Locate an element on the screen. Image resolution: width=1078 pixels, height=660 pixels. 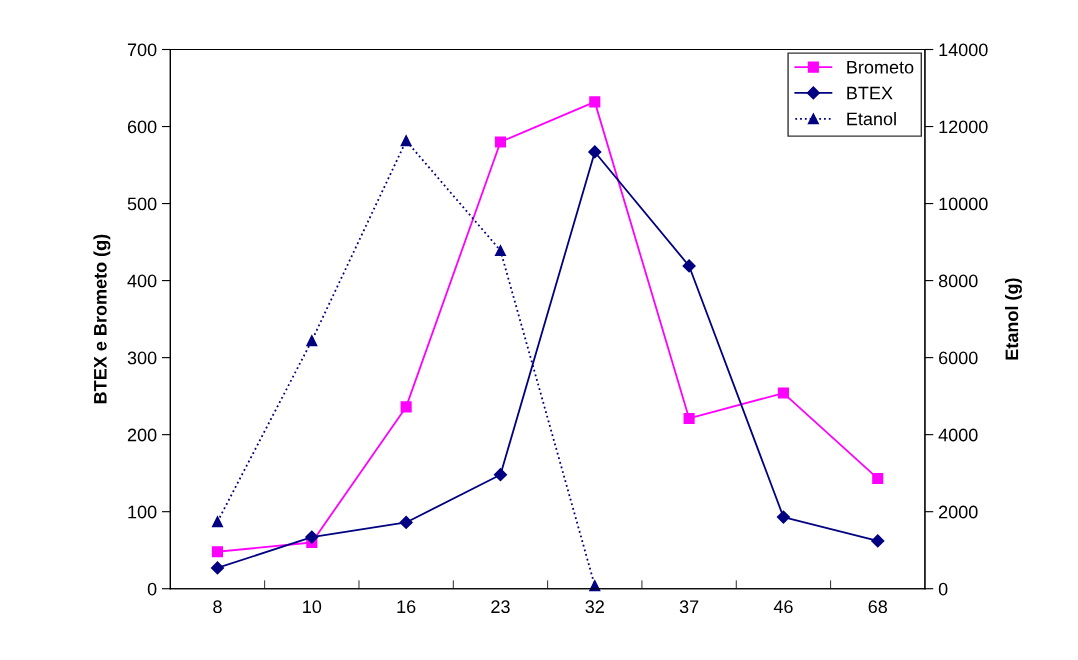
y-tick-label: 500 is located at coordinates (142, 204).